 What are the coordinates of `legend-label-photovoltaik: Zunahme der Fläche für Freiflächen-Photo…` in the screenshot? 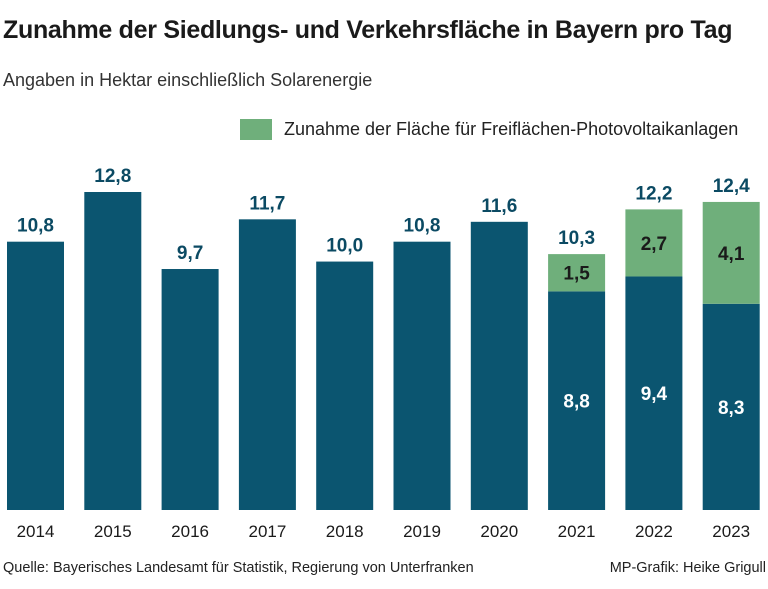 It's located at (511, 129).